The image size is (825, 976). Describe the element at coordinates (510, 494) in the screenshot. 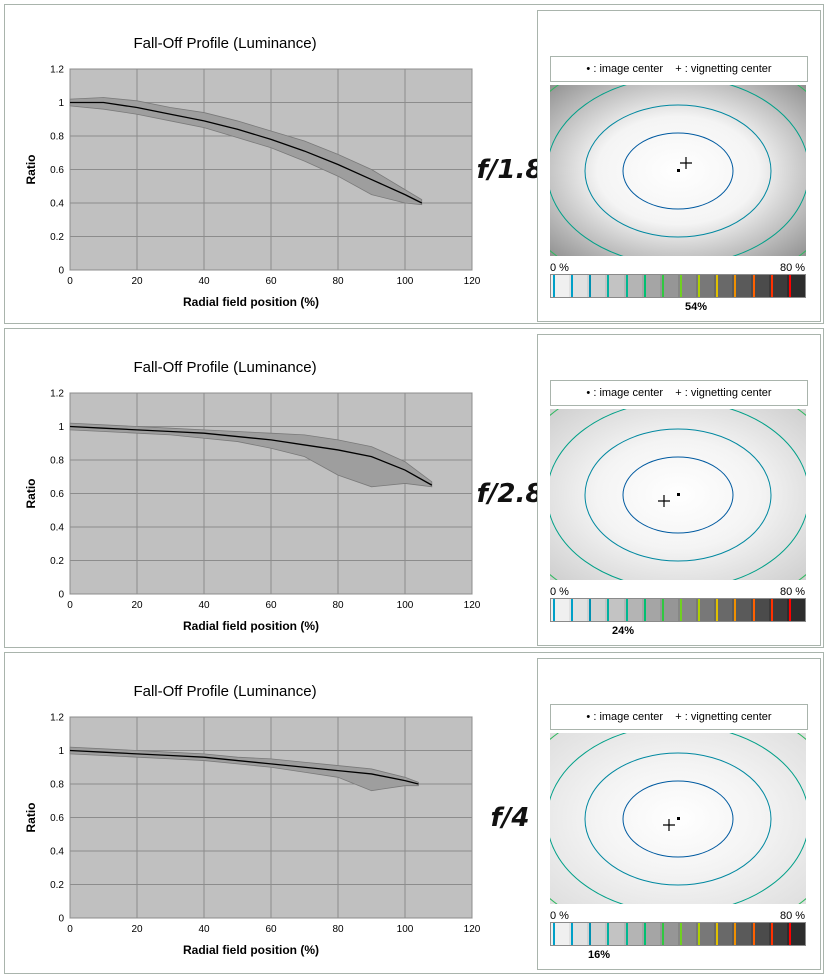

I see `aperture-label: f/2.8` at that location.